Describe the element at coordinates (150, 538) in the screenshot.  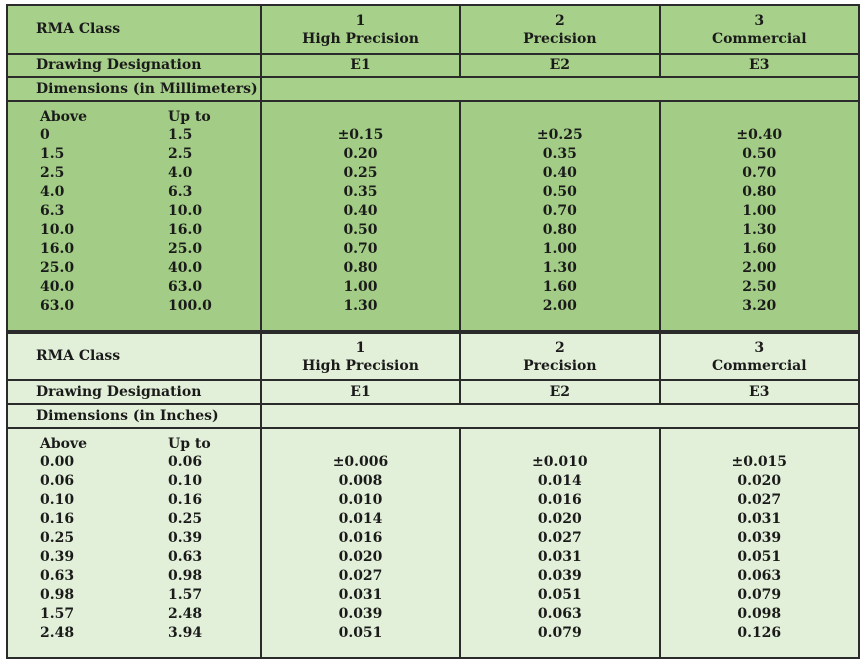
I see `range-row: 0.25 0.39` at that location.